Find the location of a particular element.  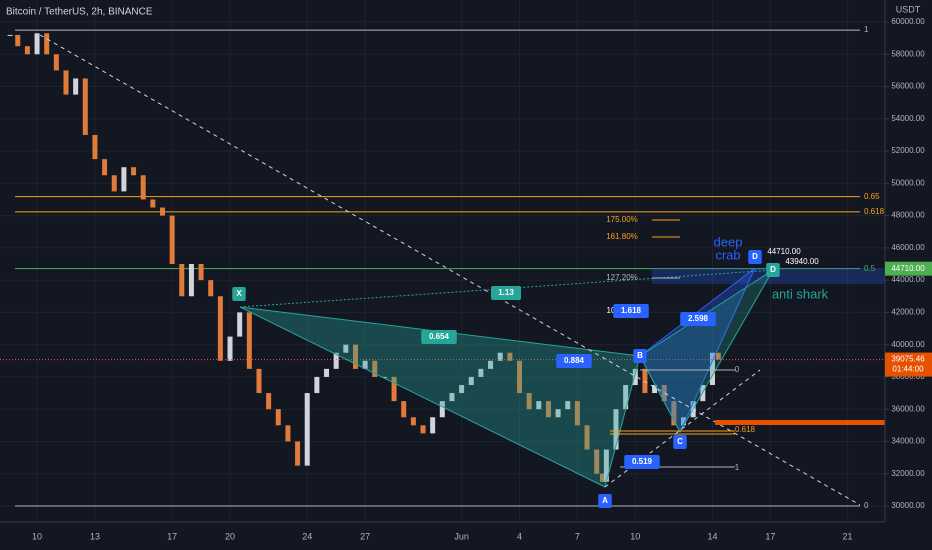

x-tick-label: 24 is located at coordinates (307, 536).